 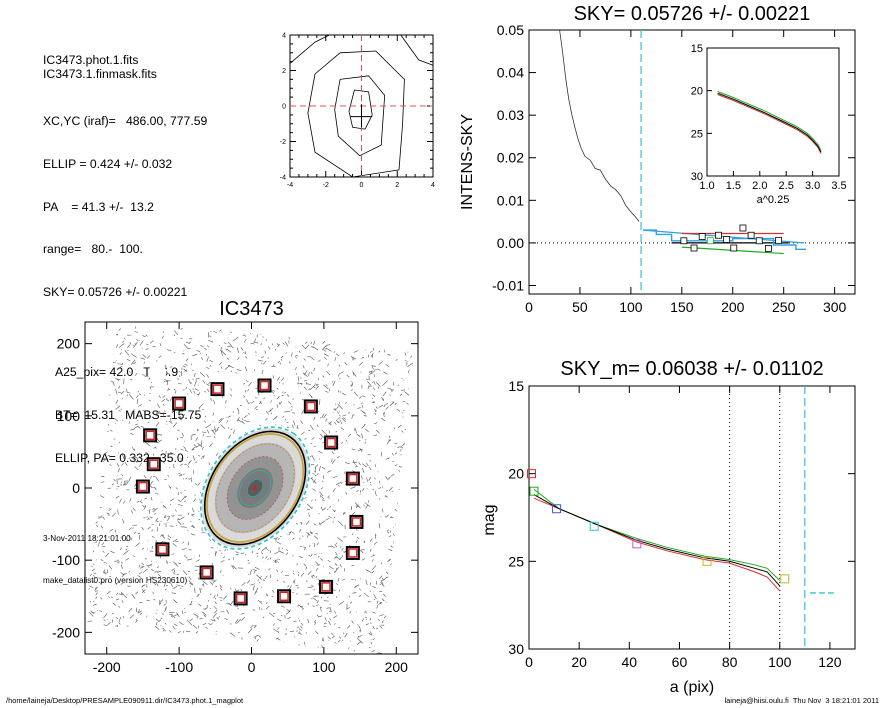 What do you see at coordinates (680, 662) in the screenshot?
I see `mag-x-tick-label: 60` at bounding box center [680, 662].